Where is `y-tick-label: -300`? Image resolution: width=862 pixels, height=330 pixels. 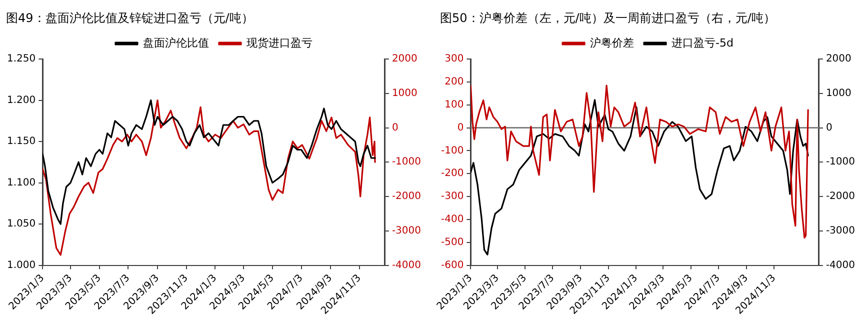 y-tick-label: -300 is located at coordinates (452, 196).